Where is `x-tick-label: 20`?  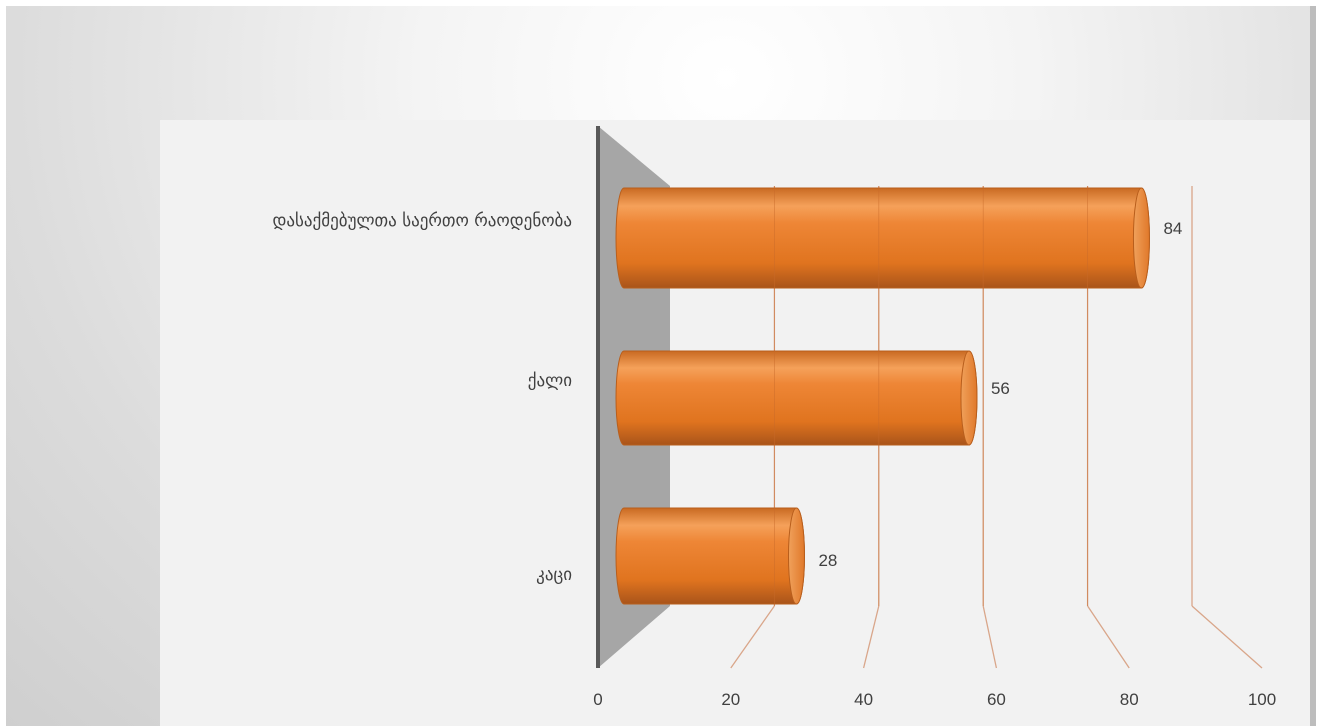
x-tick-label: 20 is located at coordinates (730, 699).